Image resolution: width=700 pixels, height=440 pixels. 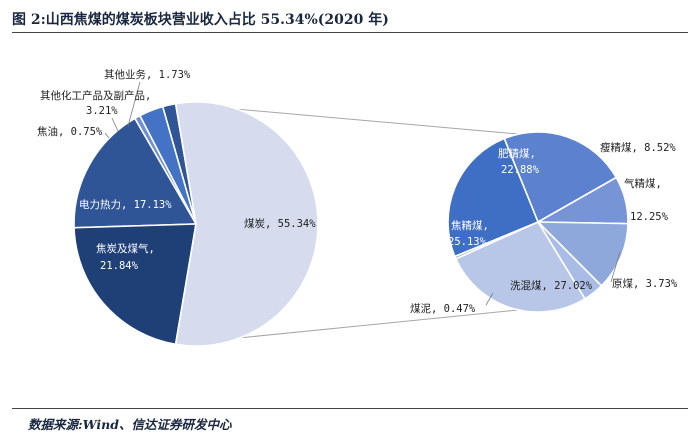 What do you see at coordinates (489, 299) in the screenshot?
I see `leader-slime` at bounding box center [489, 299].